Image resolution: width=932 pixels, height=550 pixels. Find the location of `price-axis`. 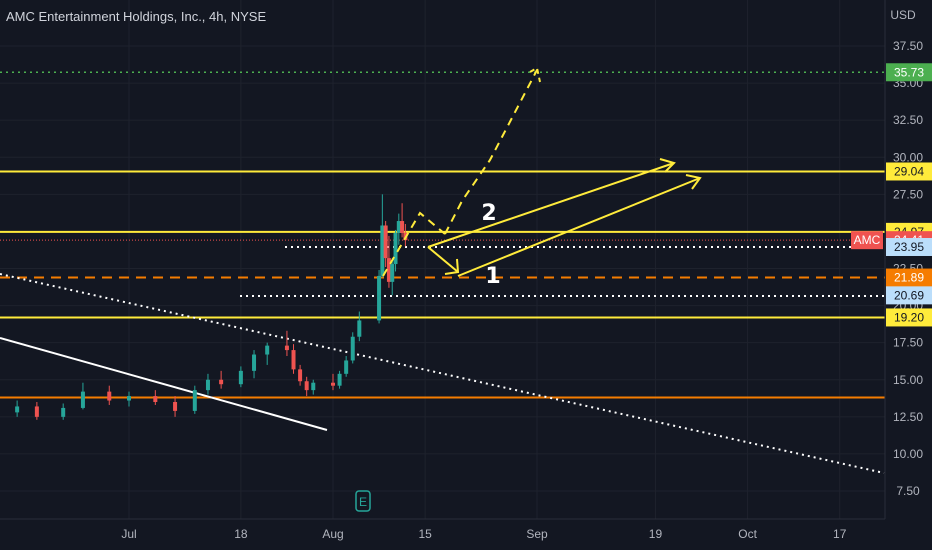

price-axis is located at coordinates (908, 259).